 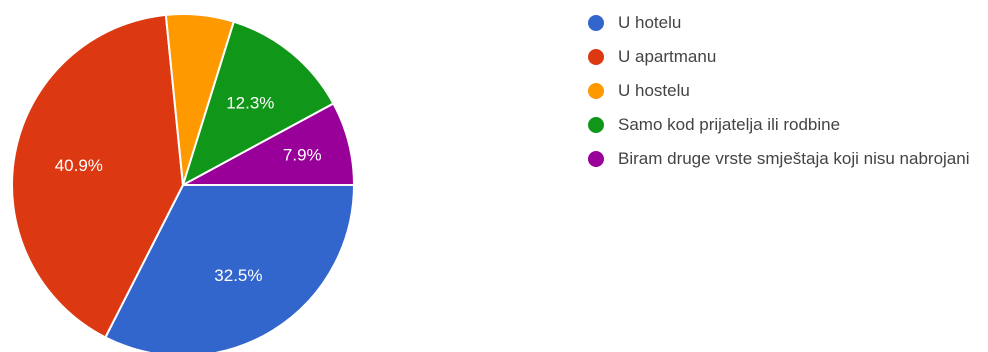 What do you see at coordinates (654, 90) in the screenshot?
I see `legend-label: U hostelu` at bounding box center [654, 90].